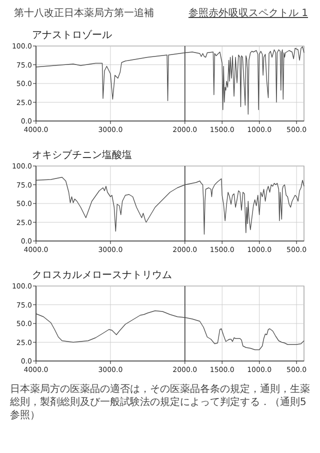 This screenshot has width=320, height=453. Describe the element at coordinates (102, 275) in the screenshot. I see `chart-title: クロスカルメロースナトリウム` at that location.